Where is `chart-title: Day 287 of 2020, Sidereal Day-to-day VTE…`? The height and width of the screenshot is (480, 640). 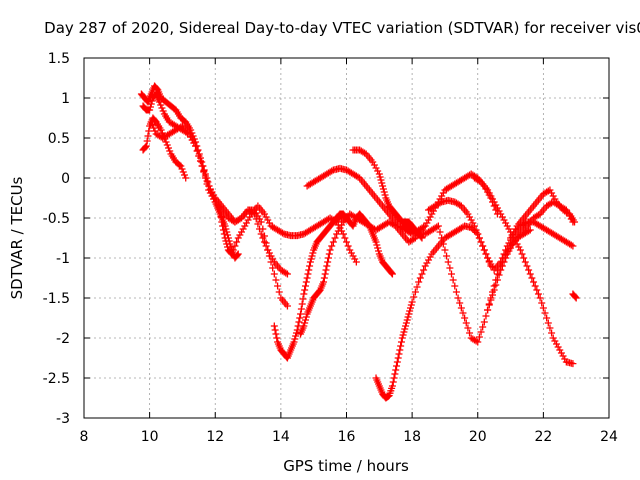 chart-title: Day 287 of 2020, Sidereal Day-to-day VTE… is located at coordinates (342, 28).